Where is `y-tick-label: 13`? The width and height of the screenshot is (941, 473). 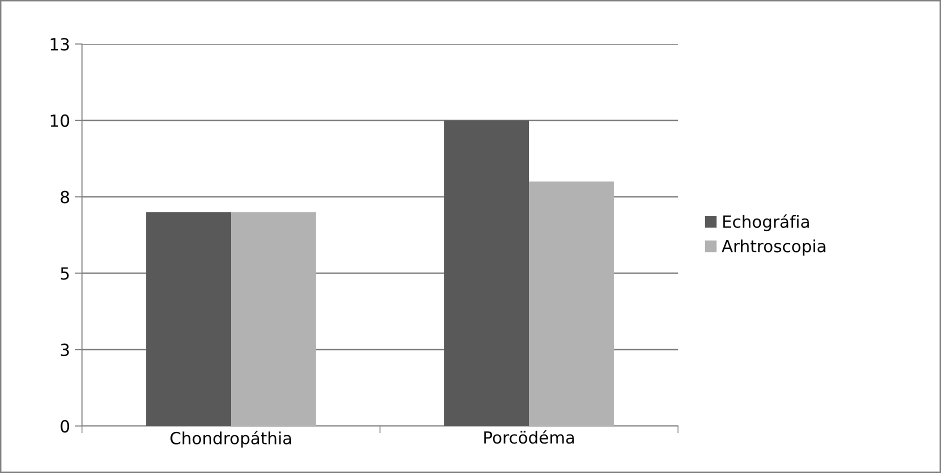 y-tick-label: 13 is located at coordinates (59, 44).